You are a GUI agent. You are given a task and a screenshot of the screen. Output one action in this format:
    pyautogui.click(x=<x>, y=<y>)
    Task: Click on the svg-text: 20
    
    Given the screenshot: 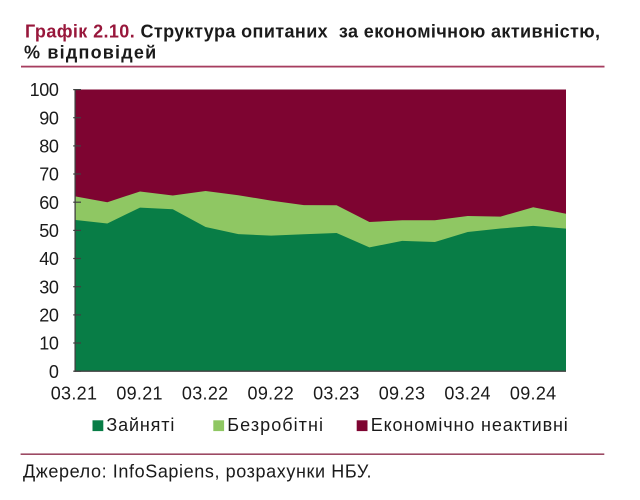 What is the action you would take?
    pyautogui.click(x=49, y=316)
    